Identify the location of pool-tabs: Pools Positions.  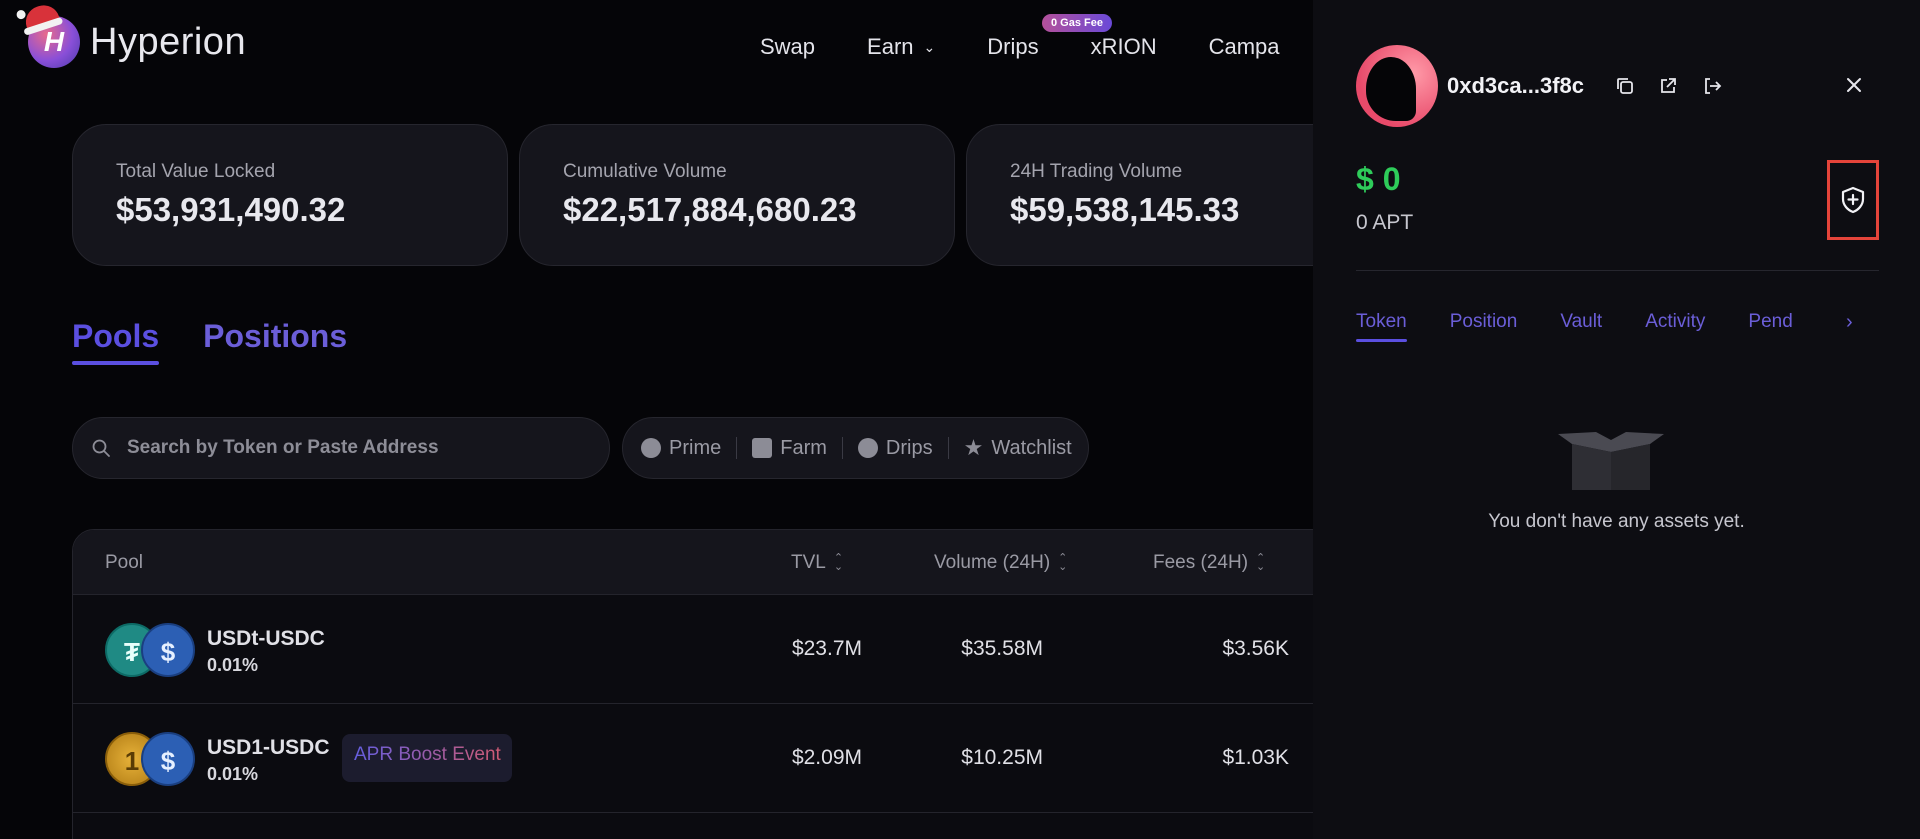
(231, 341).